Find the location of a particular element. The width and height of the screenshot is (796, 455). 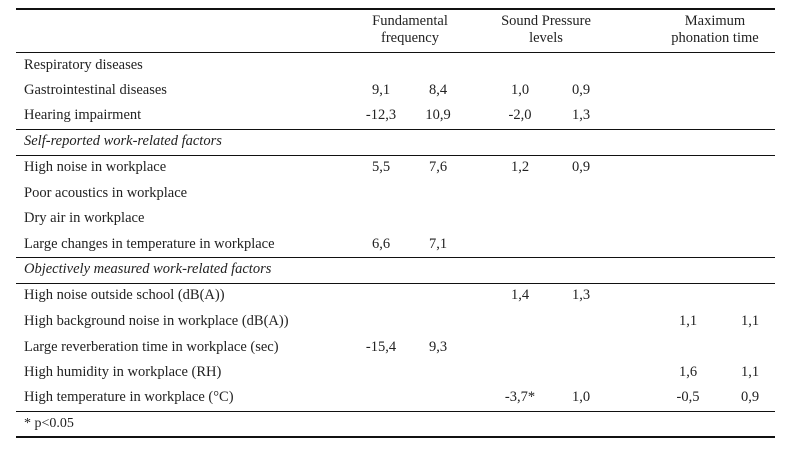

table-cell: 8,4 is located at coordinates (438, 90).